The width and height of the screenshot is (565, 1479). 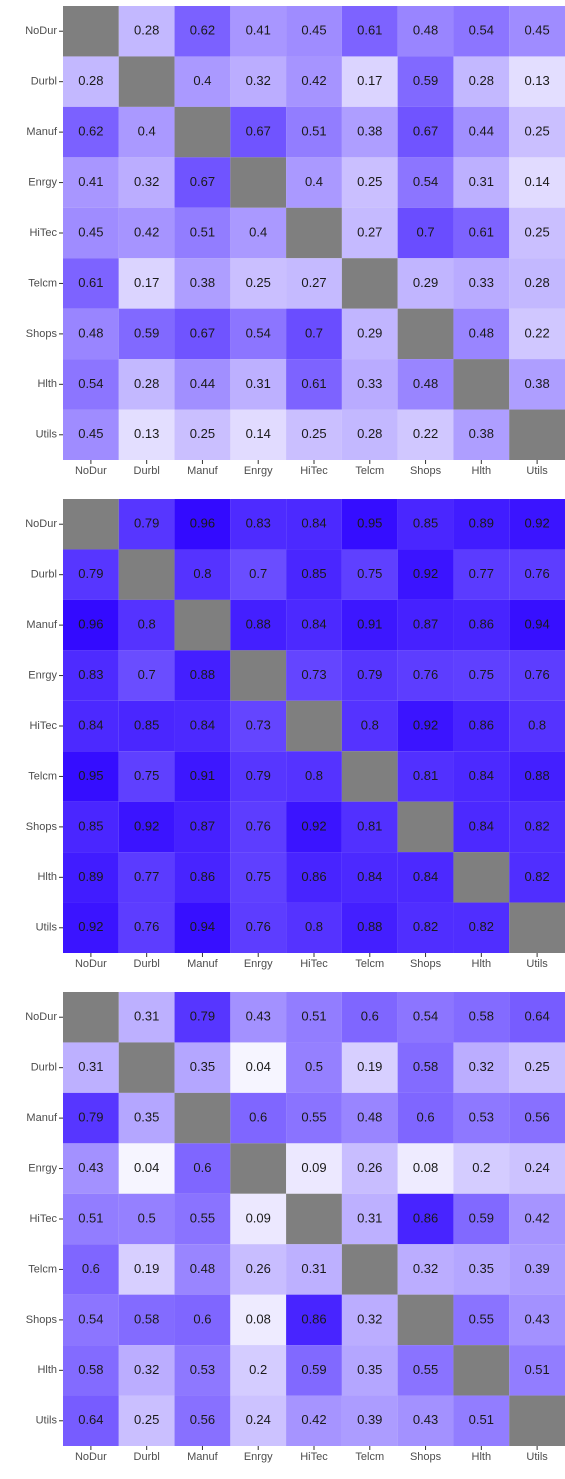 I want to click on cell-label: 0.27, so click(x=369, y=231).